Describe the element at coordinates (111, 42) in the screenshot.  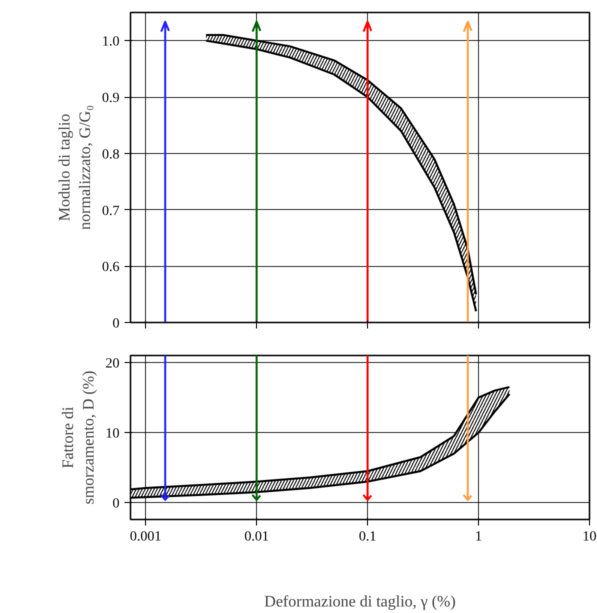
I see `y-tick-label: 1.0` at that location.